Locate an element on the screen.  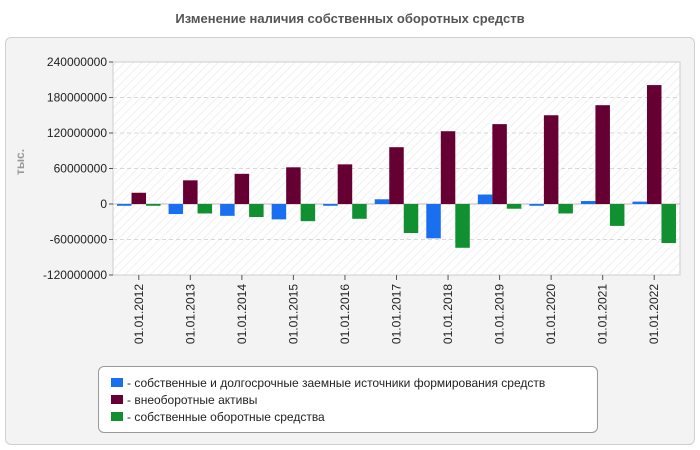
x-tick-label: 01.01.2018 is located at coordinates (448, 314).